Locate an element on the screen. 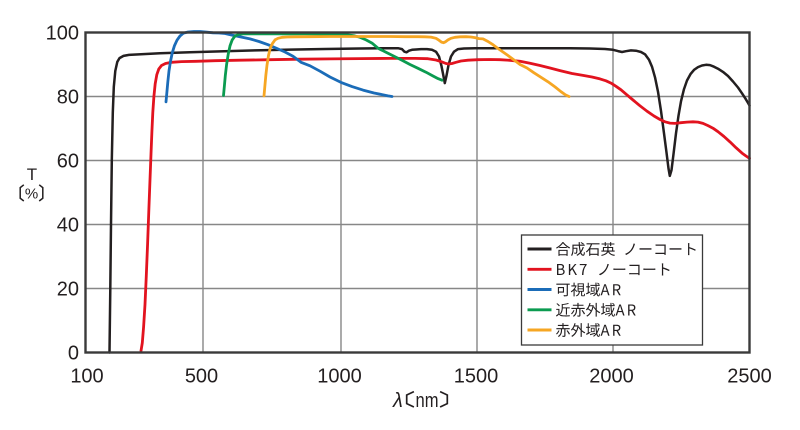  svg-text: 60 is located at coordinates (68, 162).